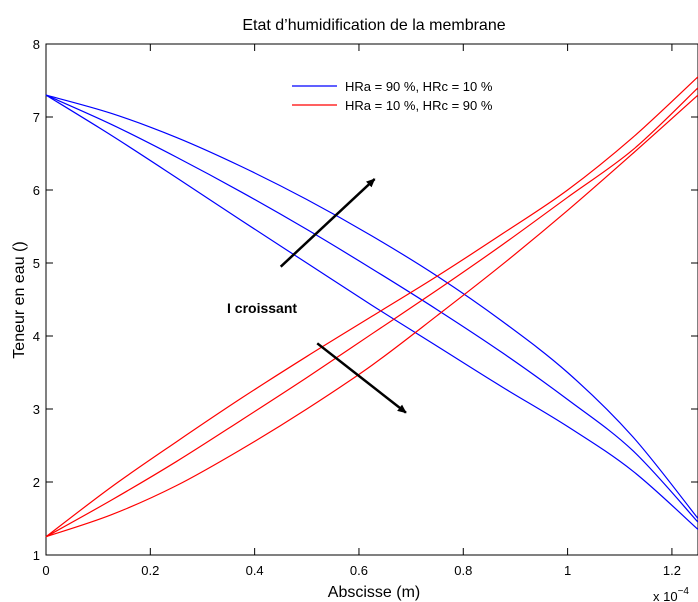  What do you see at coordinates (419, 105) in the screenshot?
I see `legend-label-series-2: HRa = 10 %, HRc = 90 %` at bounding box center [419, 105].